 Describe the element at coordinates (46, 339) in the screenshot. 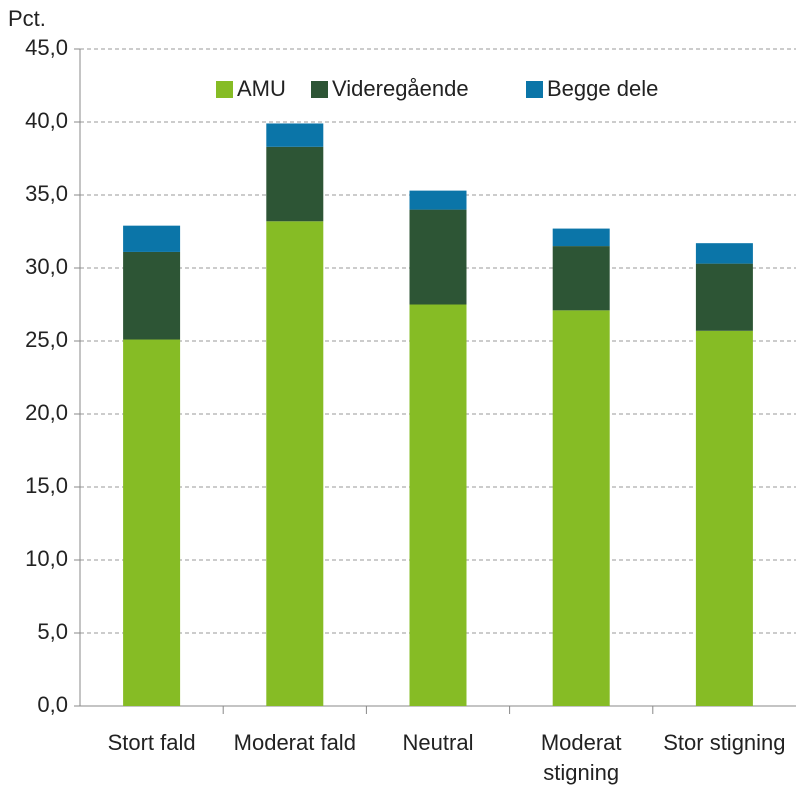

I see `y-tick-label: 25,0` at that location.